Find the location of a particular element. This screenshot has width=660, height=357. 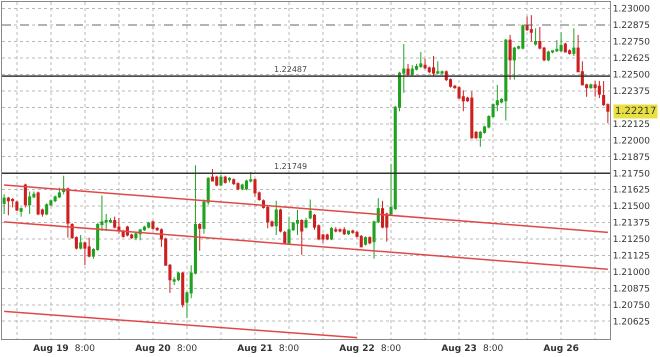

x-tick-label: Aug 21 is located at coordinates (255, 349).